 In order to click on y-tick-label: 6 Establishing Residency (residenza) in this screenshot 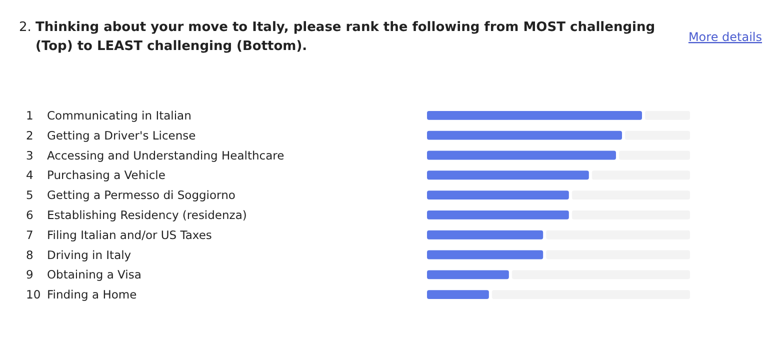, I will do `click(136, 215)`.